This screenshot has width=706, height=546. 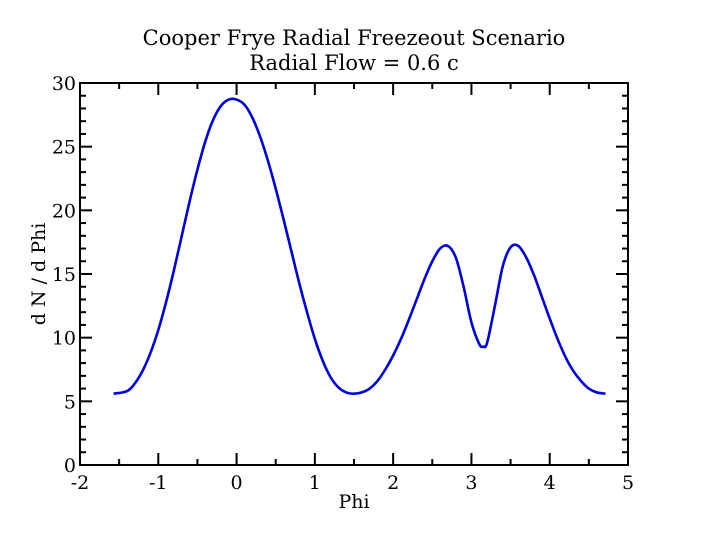 I want to click on y-tick-label: 15, so click(x=64, y=275).